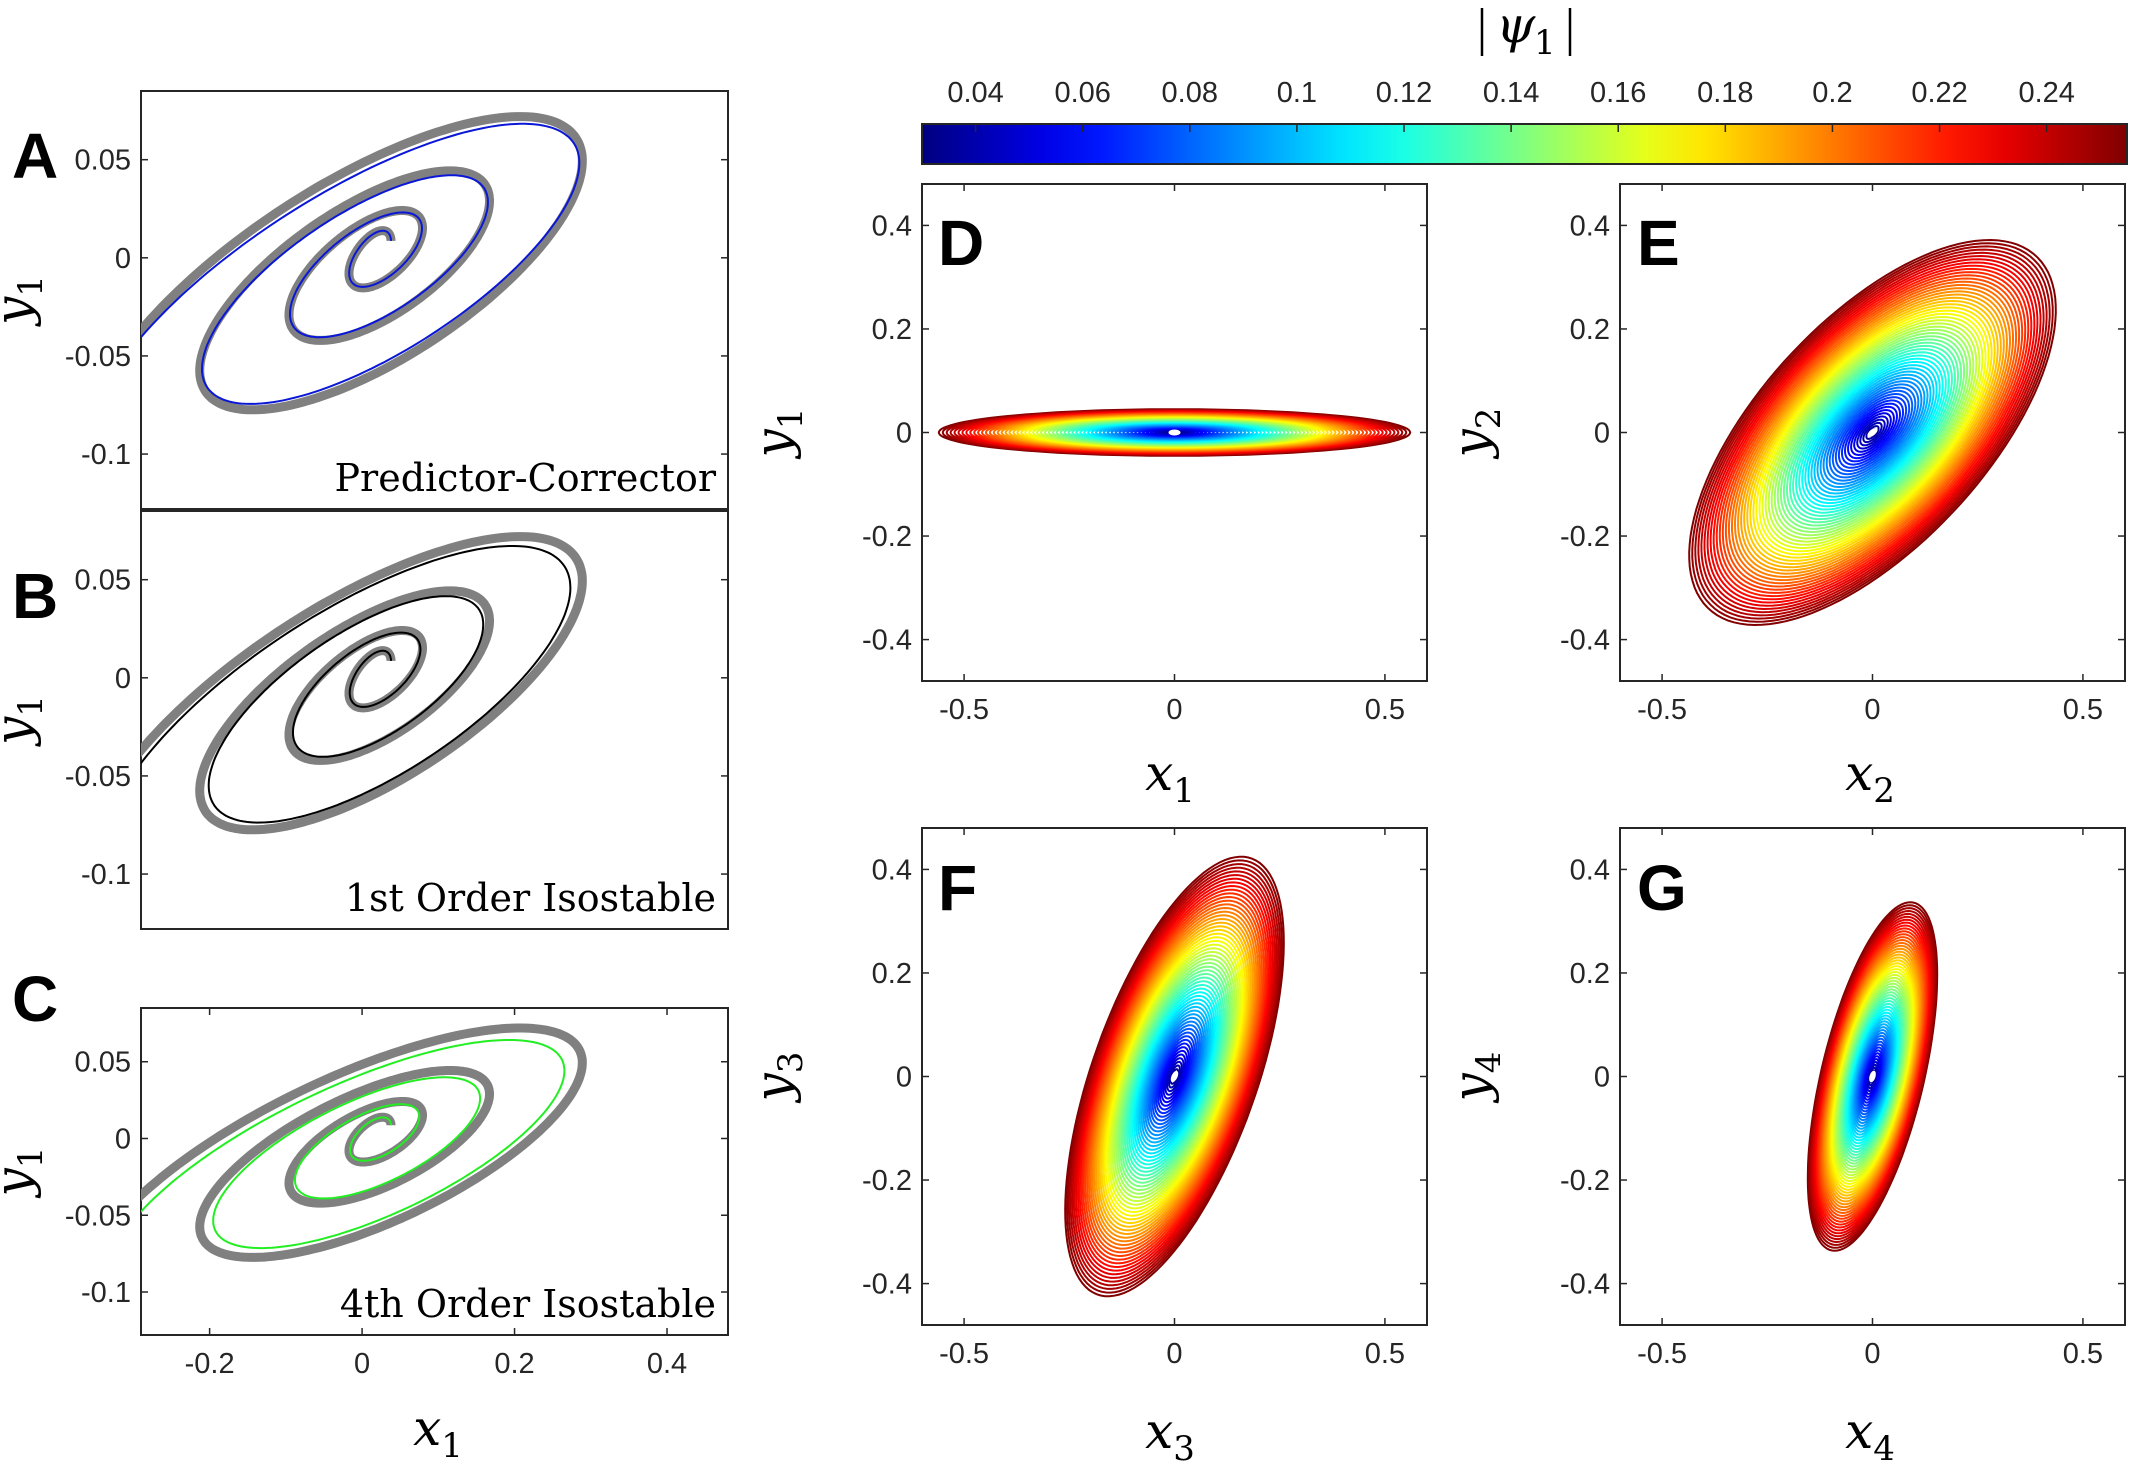 The image size is (2132, 1465). What do you see at coordinates (1884, 1447) in the screenshot?
I see `x-axis-subscript: 4` at bounding box center [1884, 1447].